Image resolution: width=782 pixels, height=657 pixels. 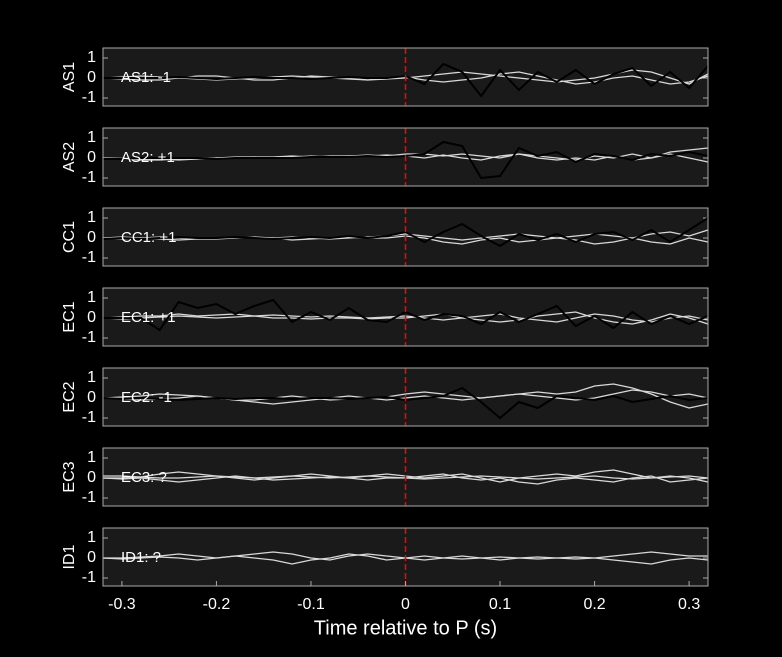 What do you see at coordinates (144, 477) in the screenshot?
I see `annotation: EC3: ?` at bounding box center [144, 477].